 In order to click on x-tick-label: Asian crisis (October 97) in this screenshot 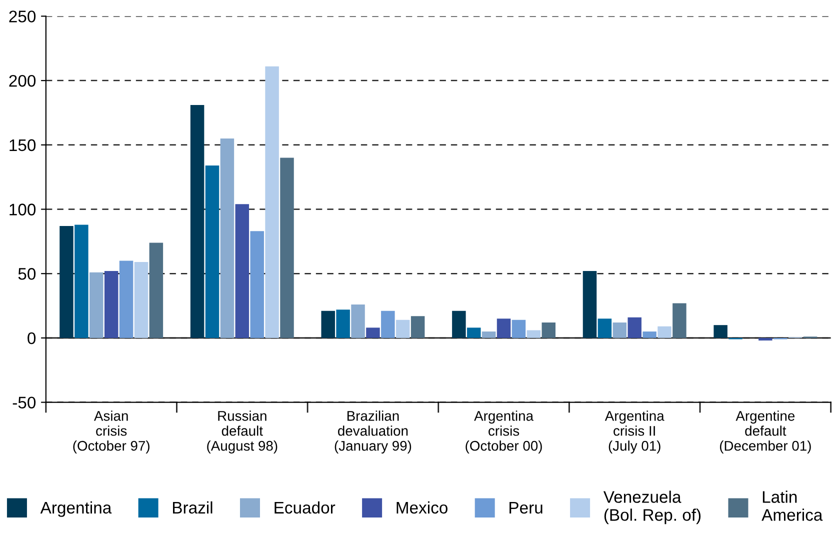, I will do `click(111, 432)`.